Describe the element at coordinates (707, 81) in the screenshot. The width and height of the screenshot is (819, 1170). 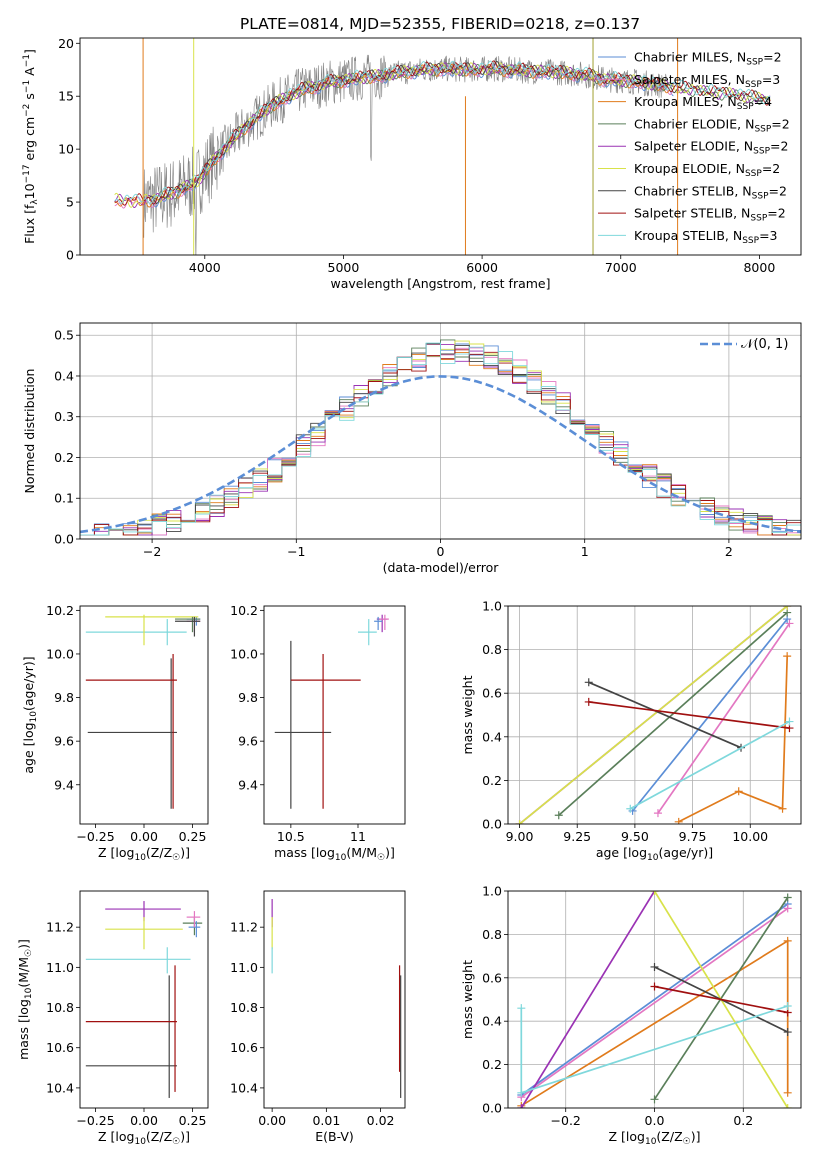
I see `legend-label: Salpeter MILES, NSSP​=3` at that location.